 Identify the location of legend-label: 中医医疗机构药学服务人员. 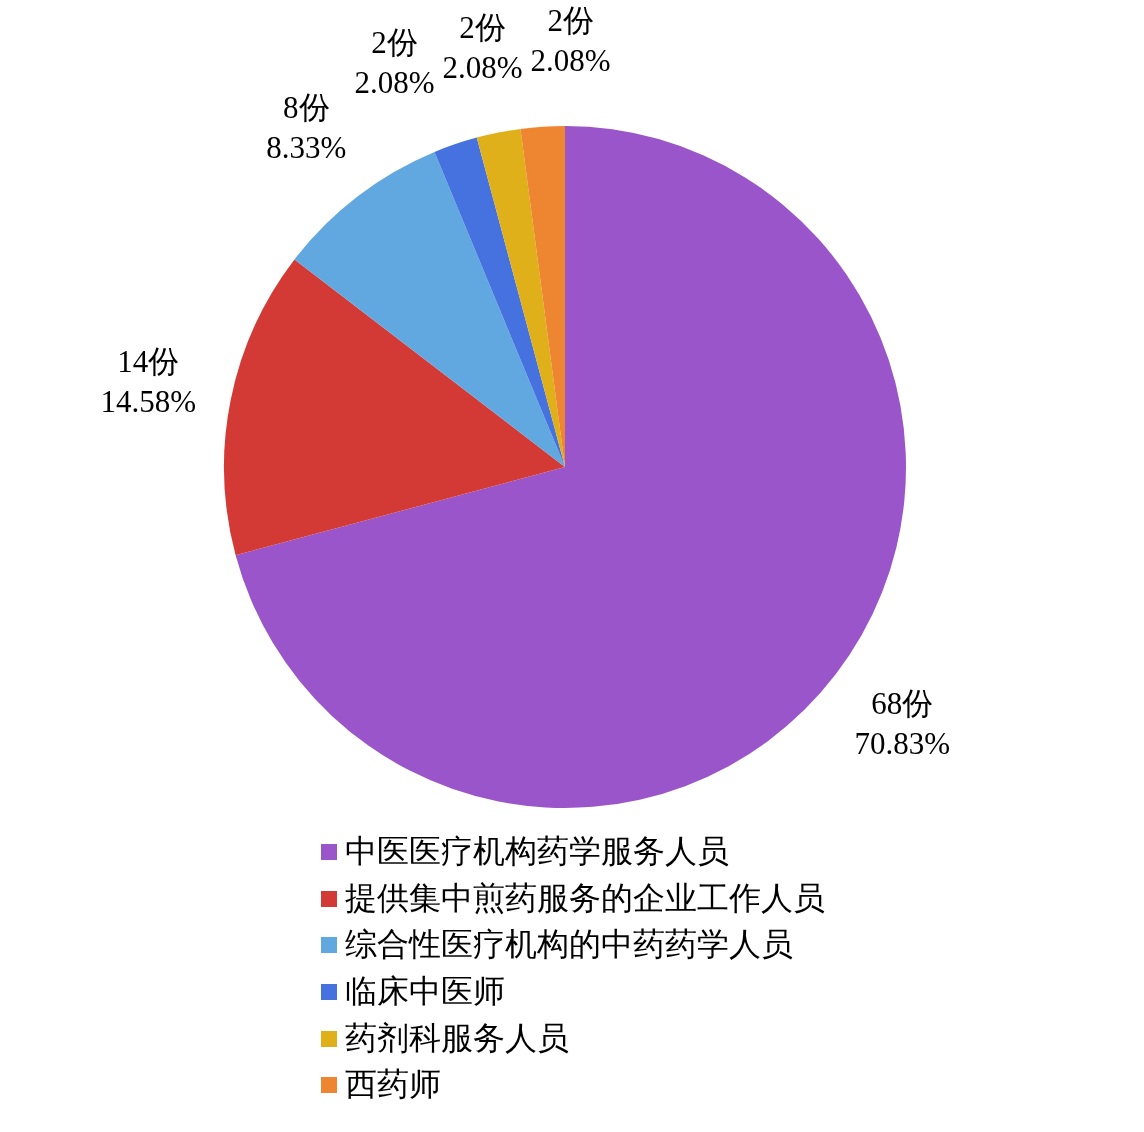
(537, 852).